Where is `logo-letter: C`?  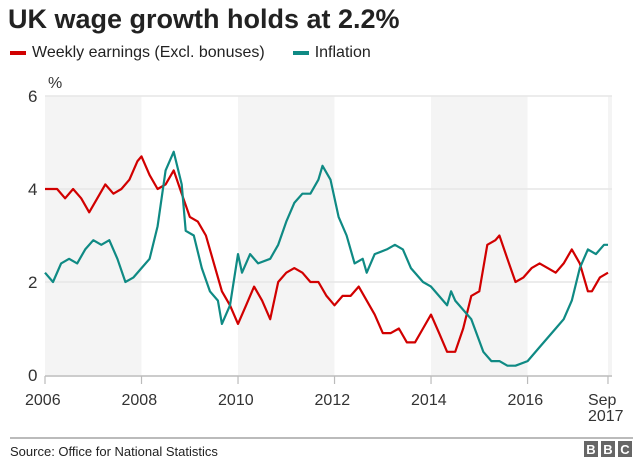 logo-letter: C is located at coordinates (625, 449).